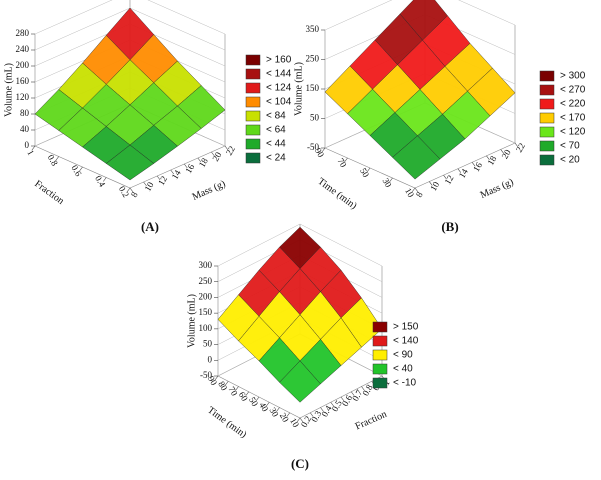 This screenshot has width=601, height=480. I want to click on legend-label: < 90, so click(403, 355).